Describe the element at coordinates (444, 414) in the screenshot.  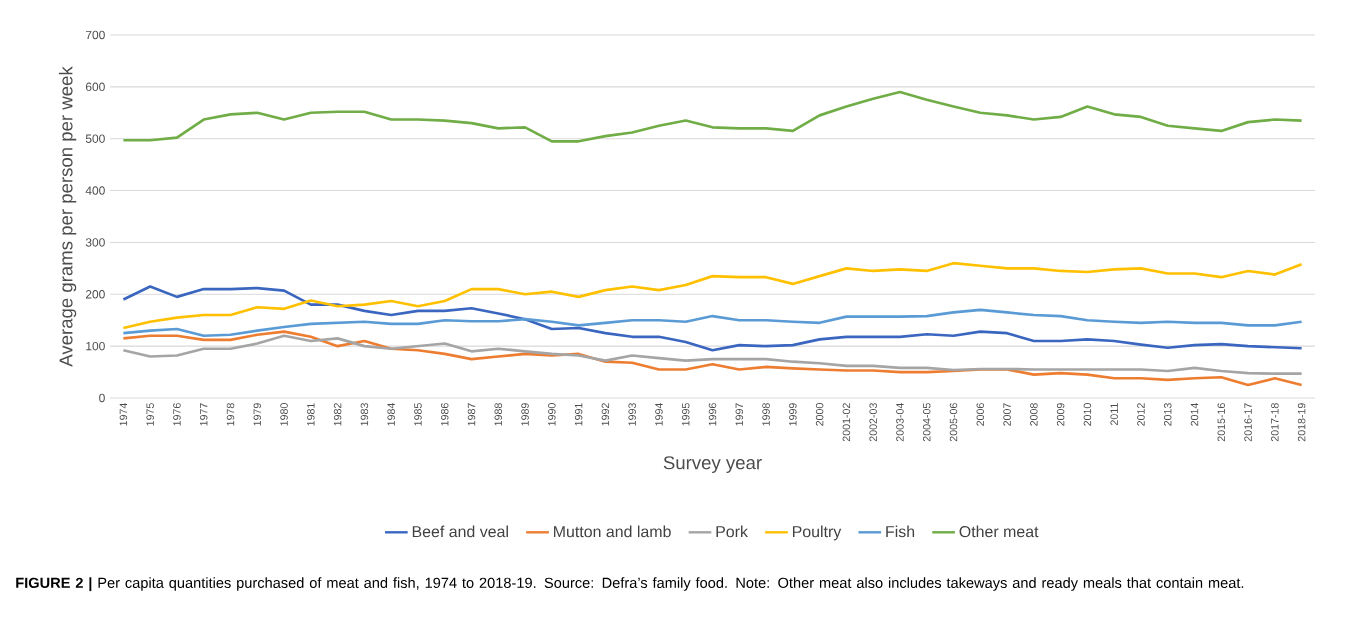
I see `x-tick-label: 1986` at that location.